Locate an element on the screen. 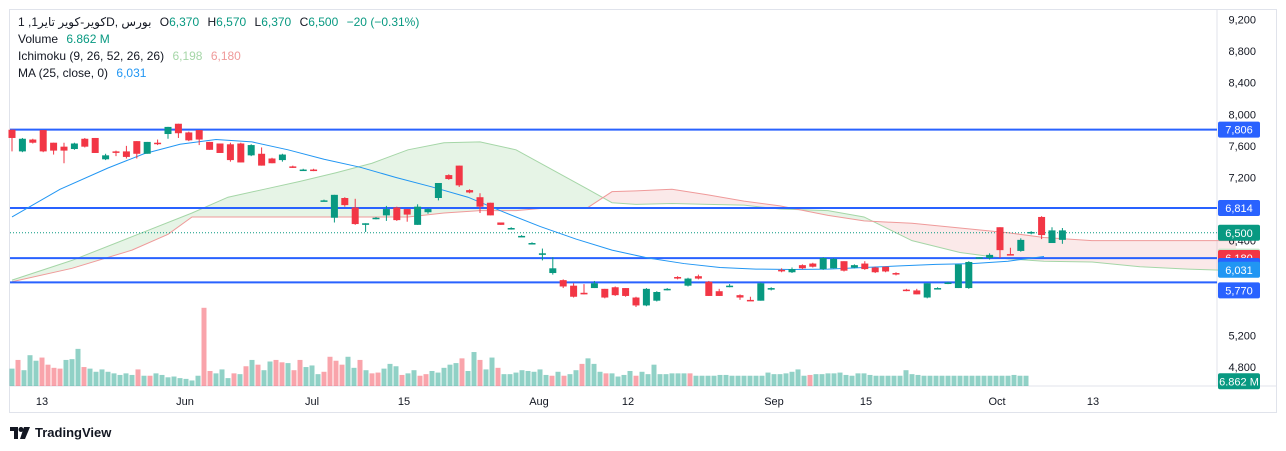 The width and height of the screenshot is (1286, 451). price-label: 5,770 is located at coordinates (1239, 290).